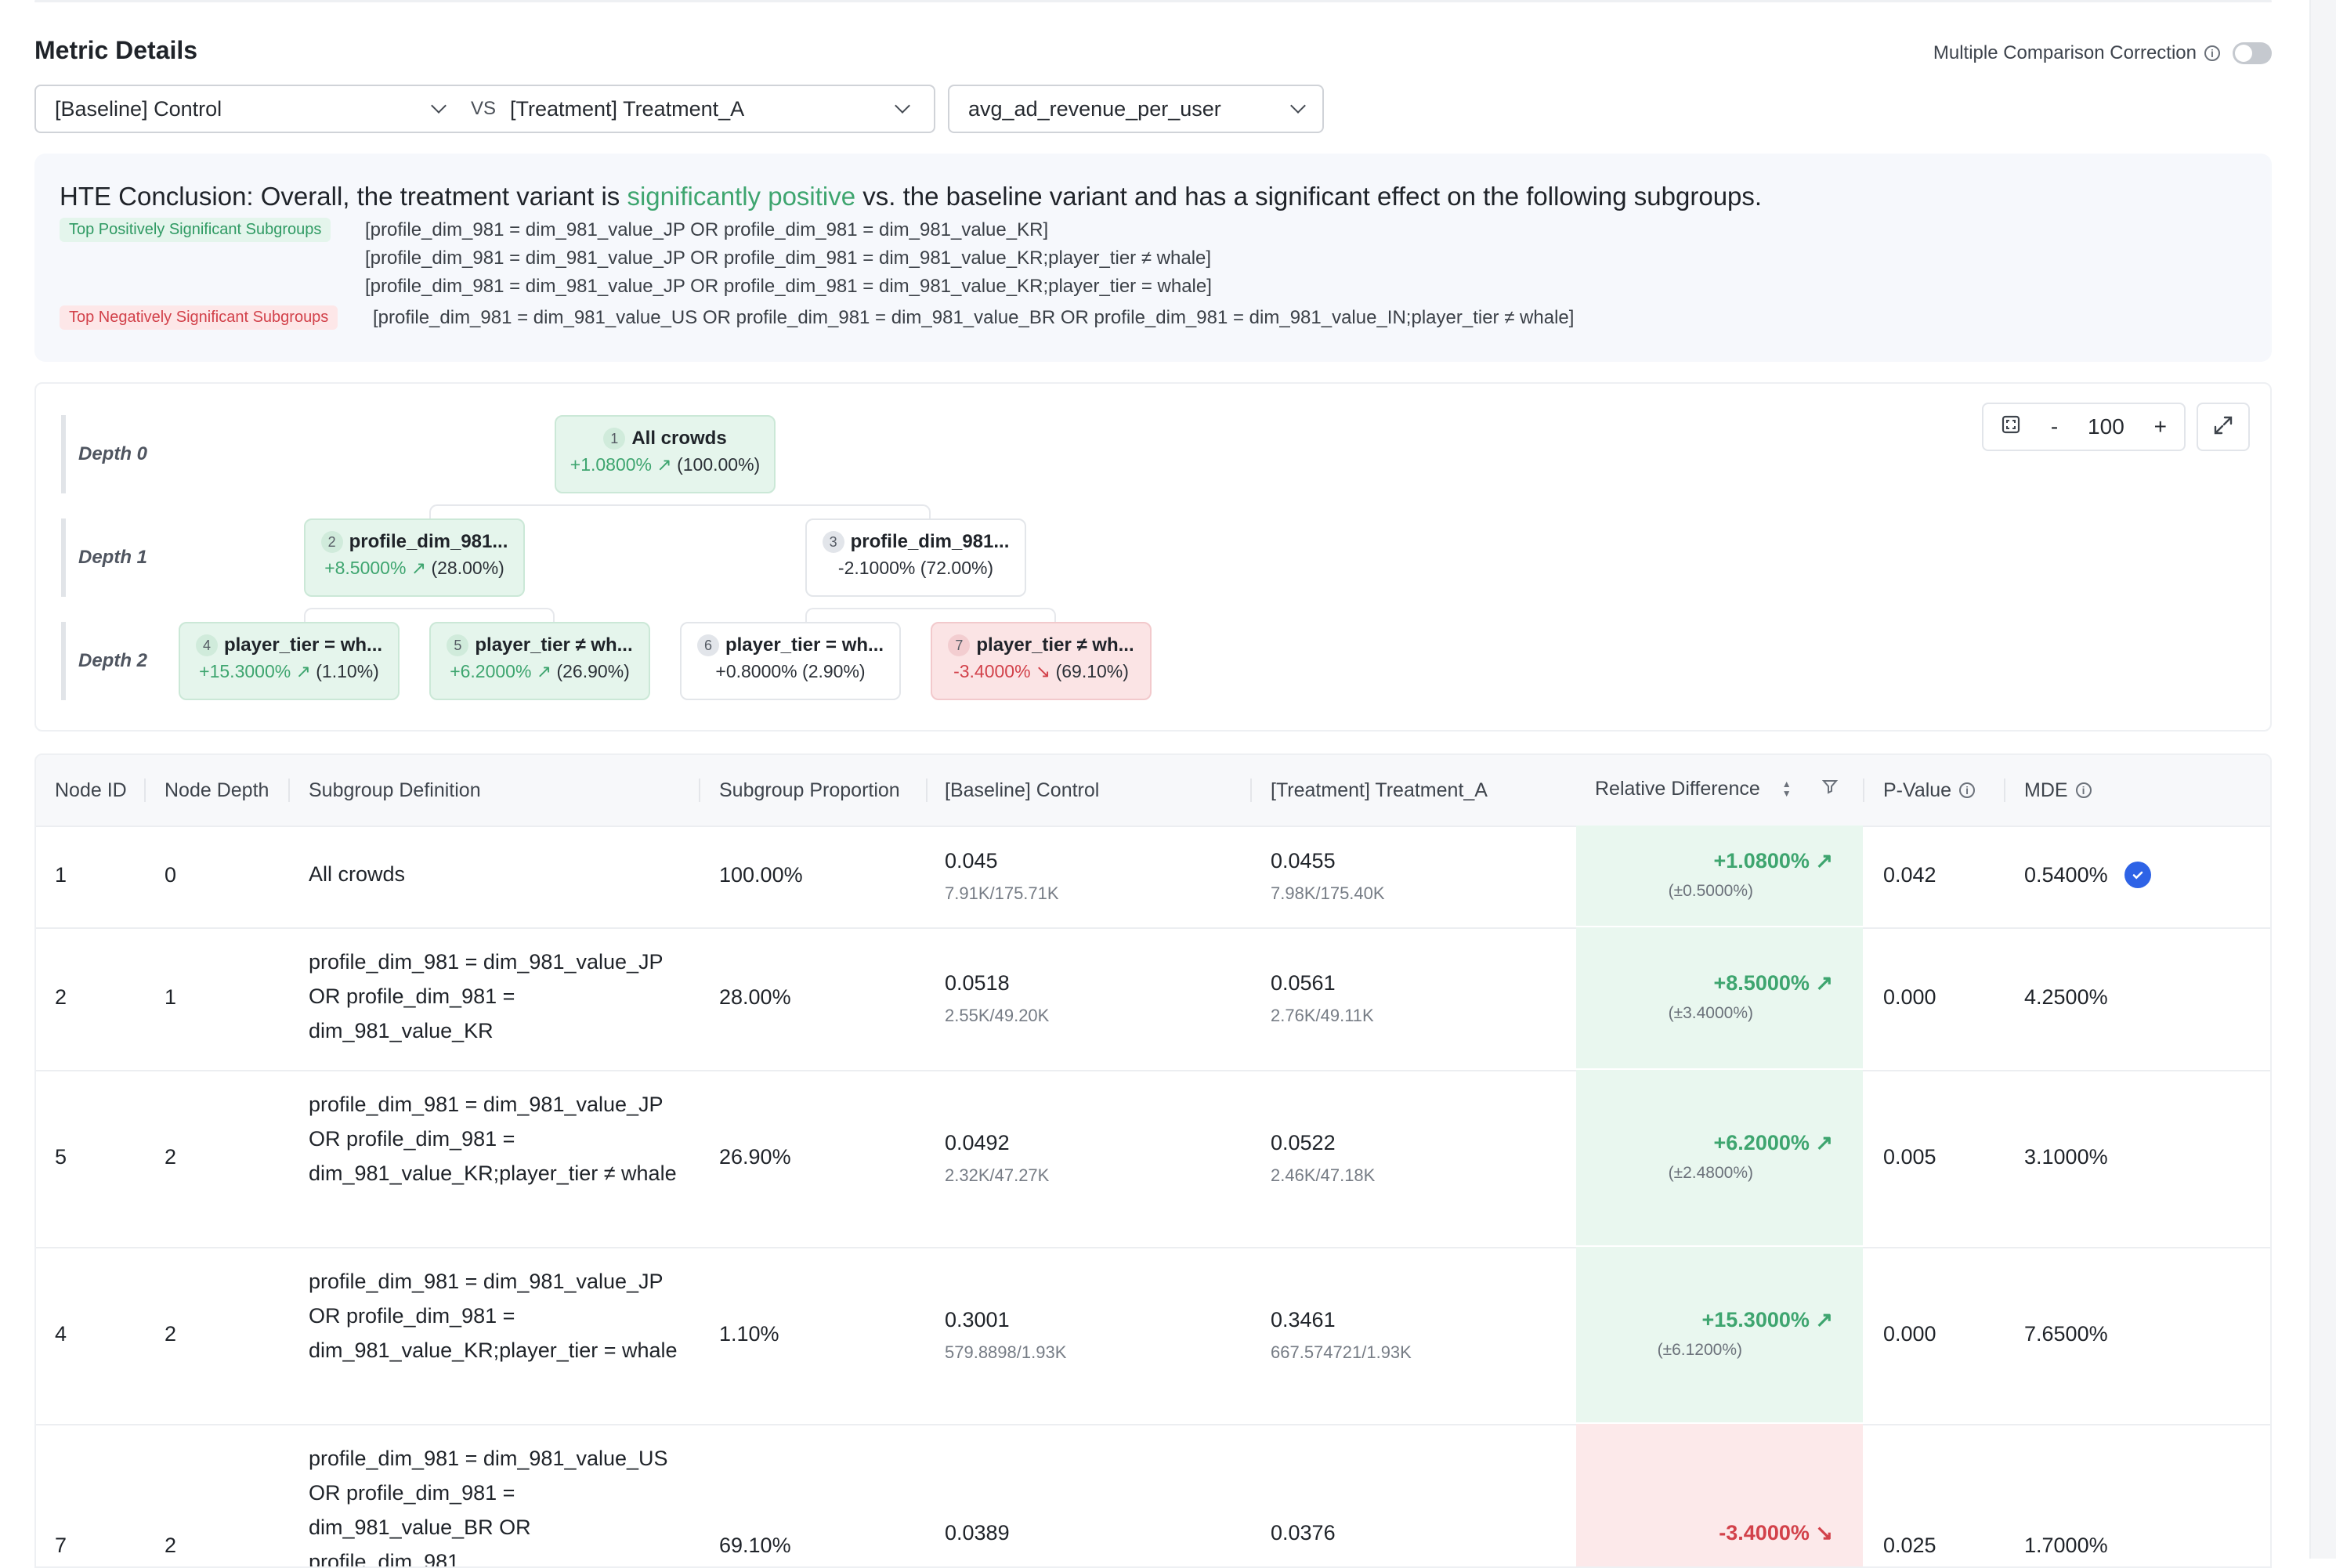 This screenshot has width=2336, height=1568. What do you see at coordinates (347, 671) in the screenshot?
I see `node-proportion: (1.10%)` at bounding box center [347, 671].